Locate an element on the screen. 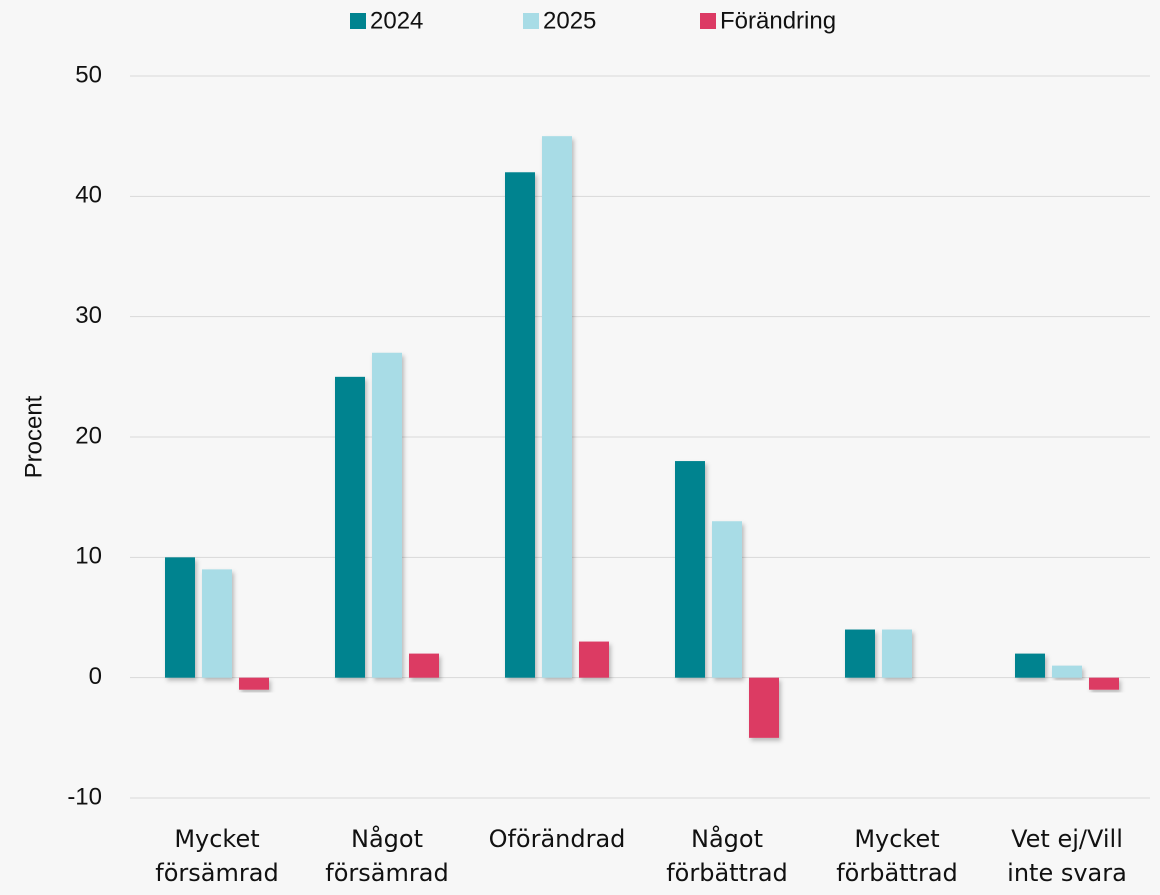 The image size is (1160, 895). y-axis-label: Procent is located at coordinates (33, 436).